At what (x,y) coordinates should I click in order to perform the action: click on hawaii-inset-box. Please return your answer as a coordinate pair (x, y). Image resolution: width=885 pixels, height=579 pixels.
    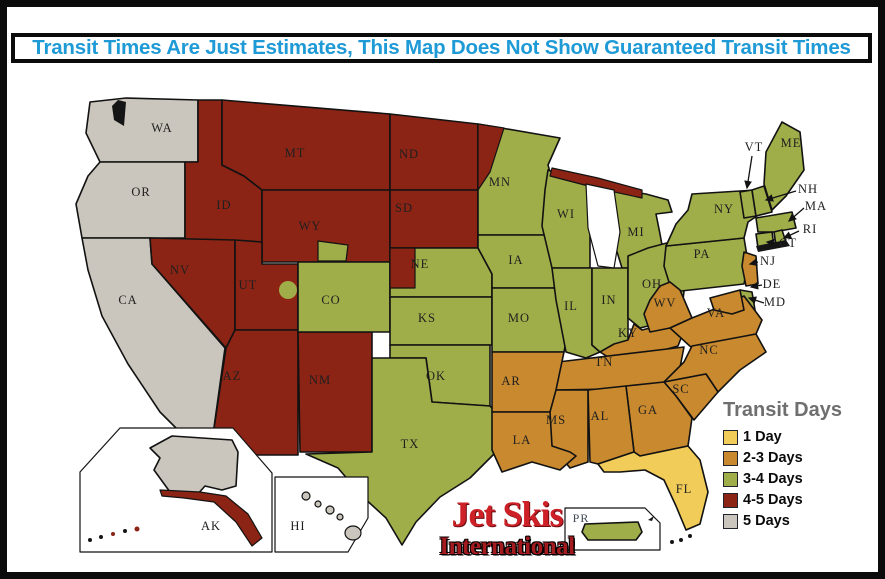
    Looking at the image, I should click on (321, 514).